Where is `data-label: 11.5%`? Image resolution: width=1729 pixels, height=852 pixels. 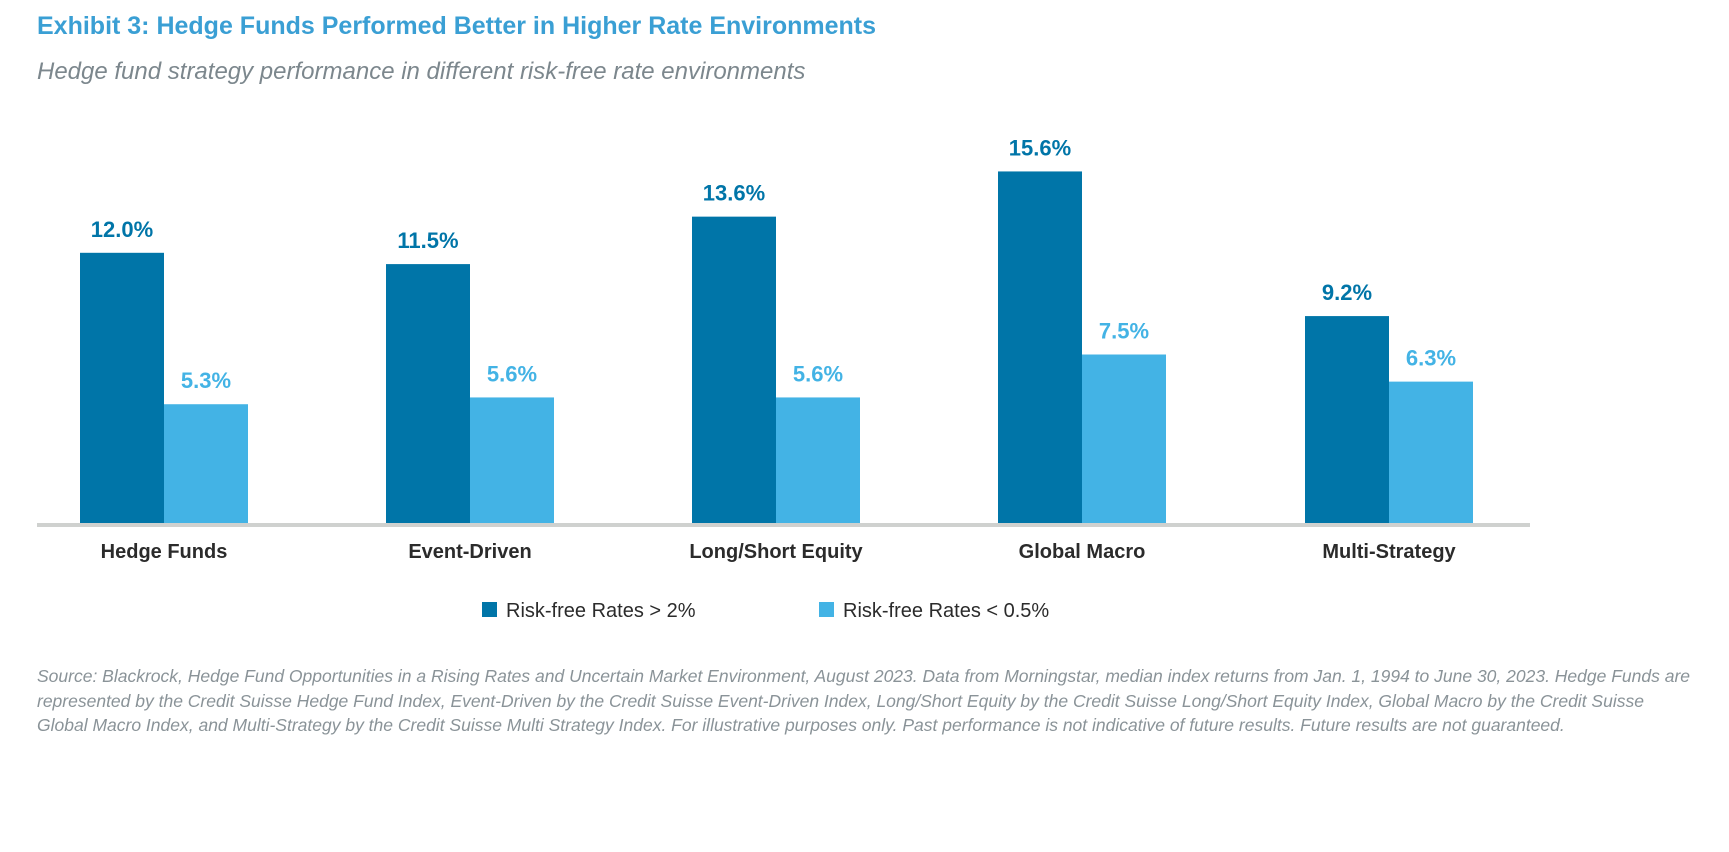 data-label: 11.5% is located at coordinates (427, 240).